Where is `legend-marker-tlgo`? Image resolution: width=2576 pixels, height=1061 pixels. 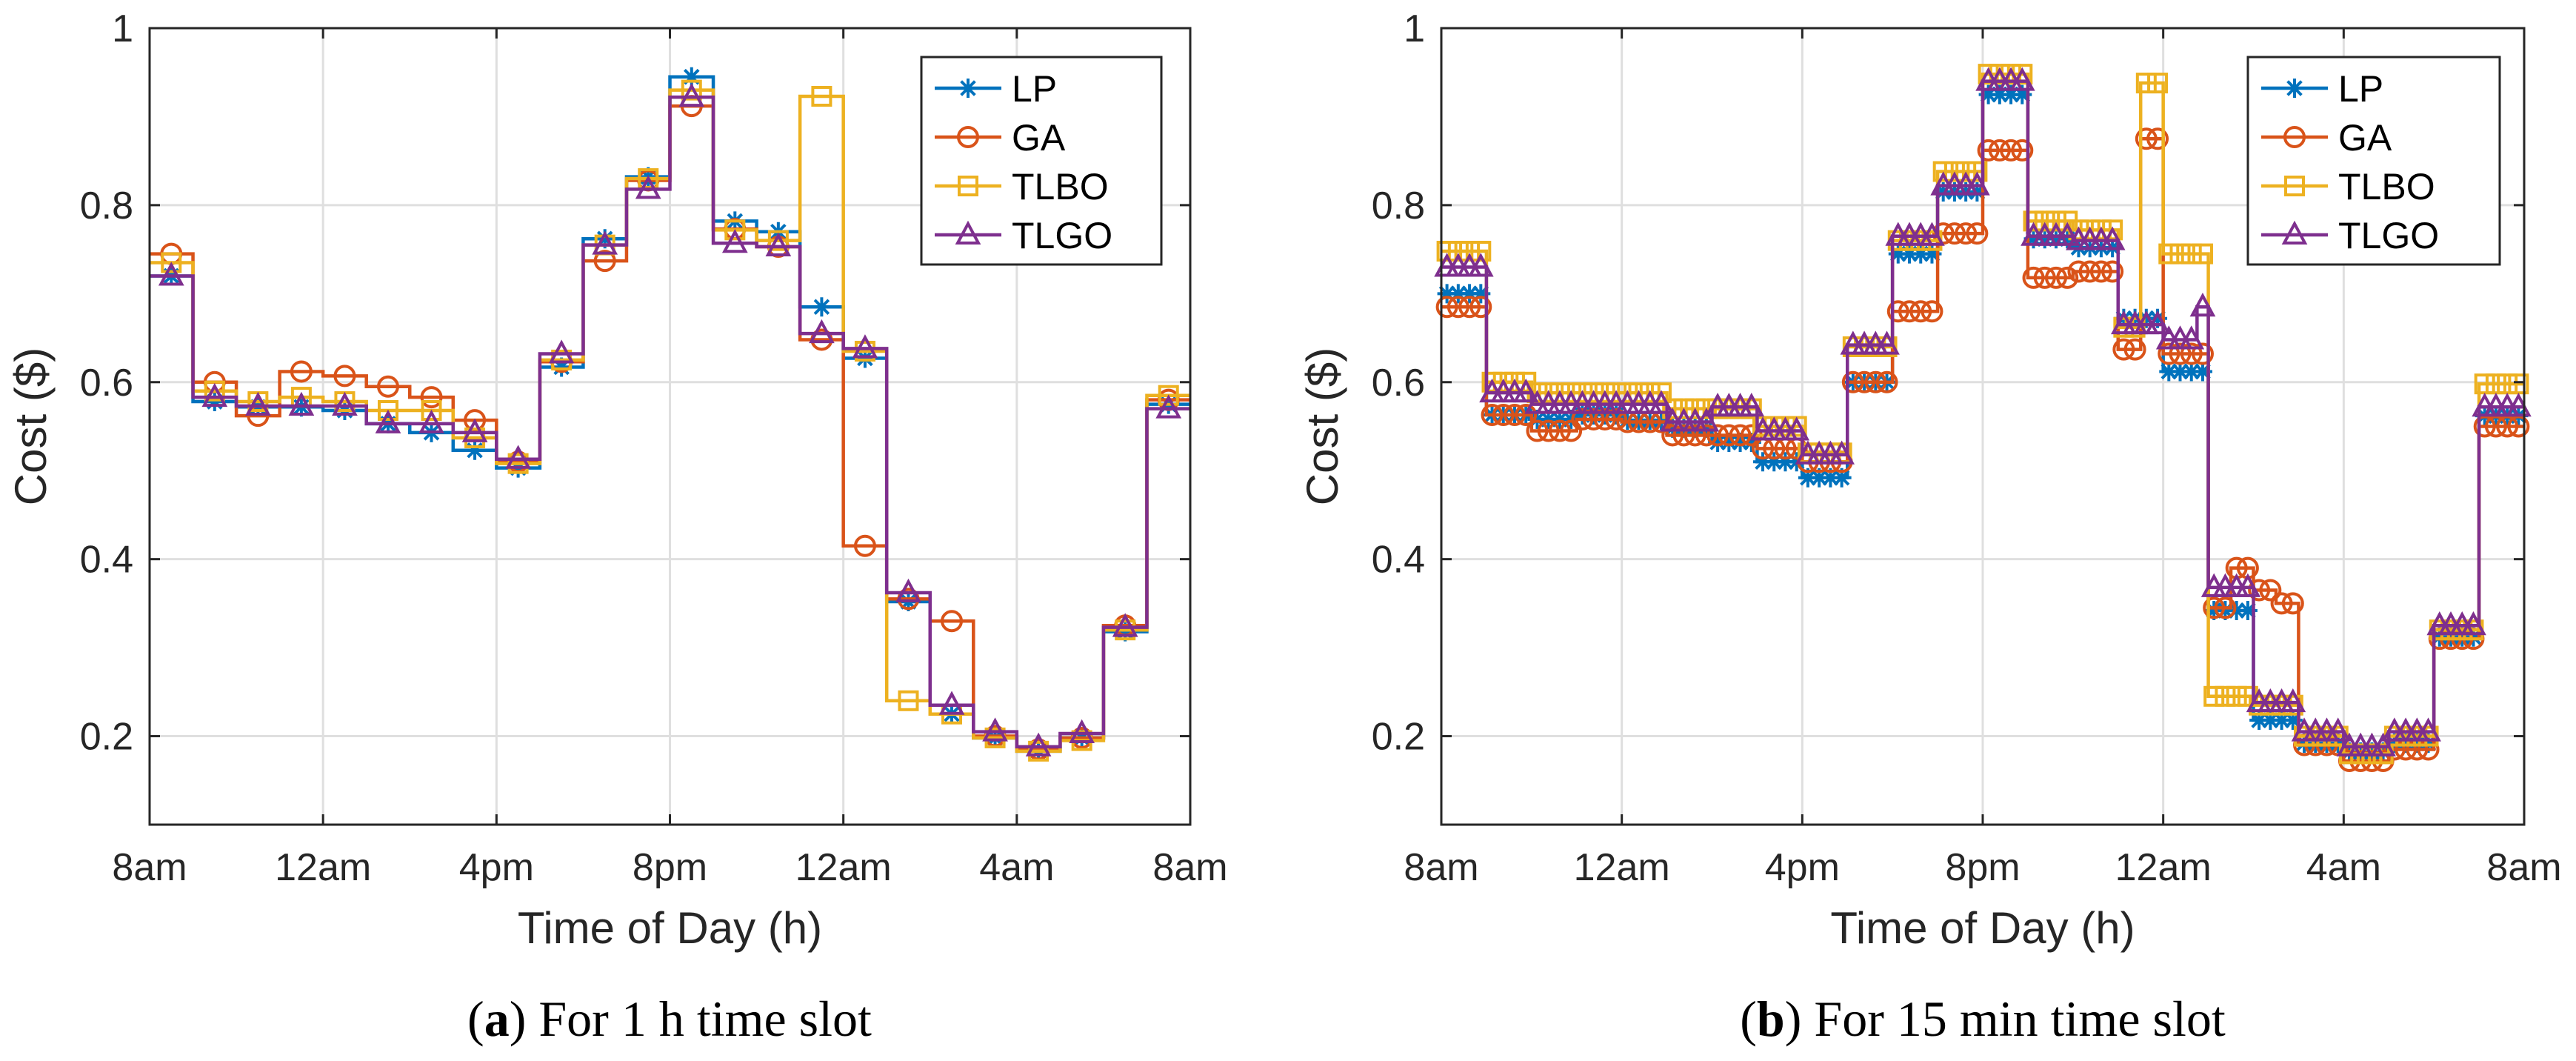 legend-marker-tlgo is located at coordinates (2294, 232).